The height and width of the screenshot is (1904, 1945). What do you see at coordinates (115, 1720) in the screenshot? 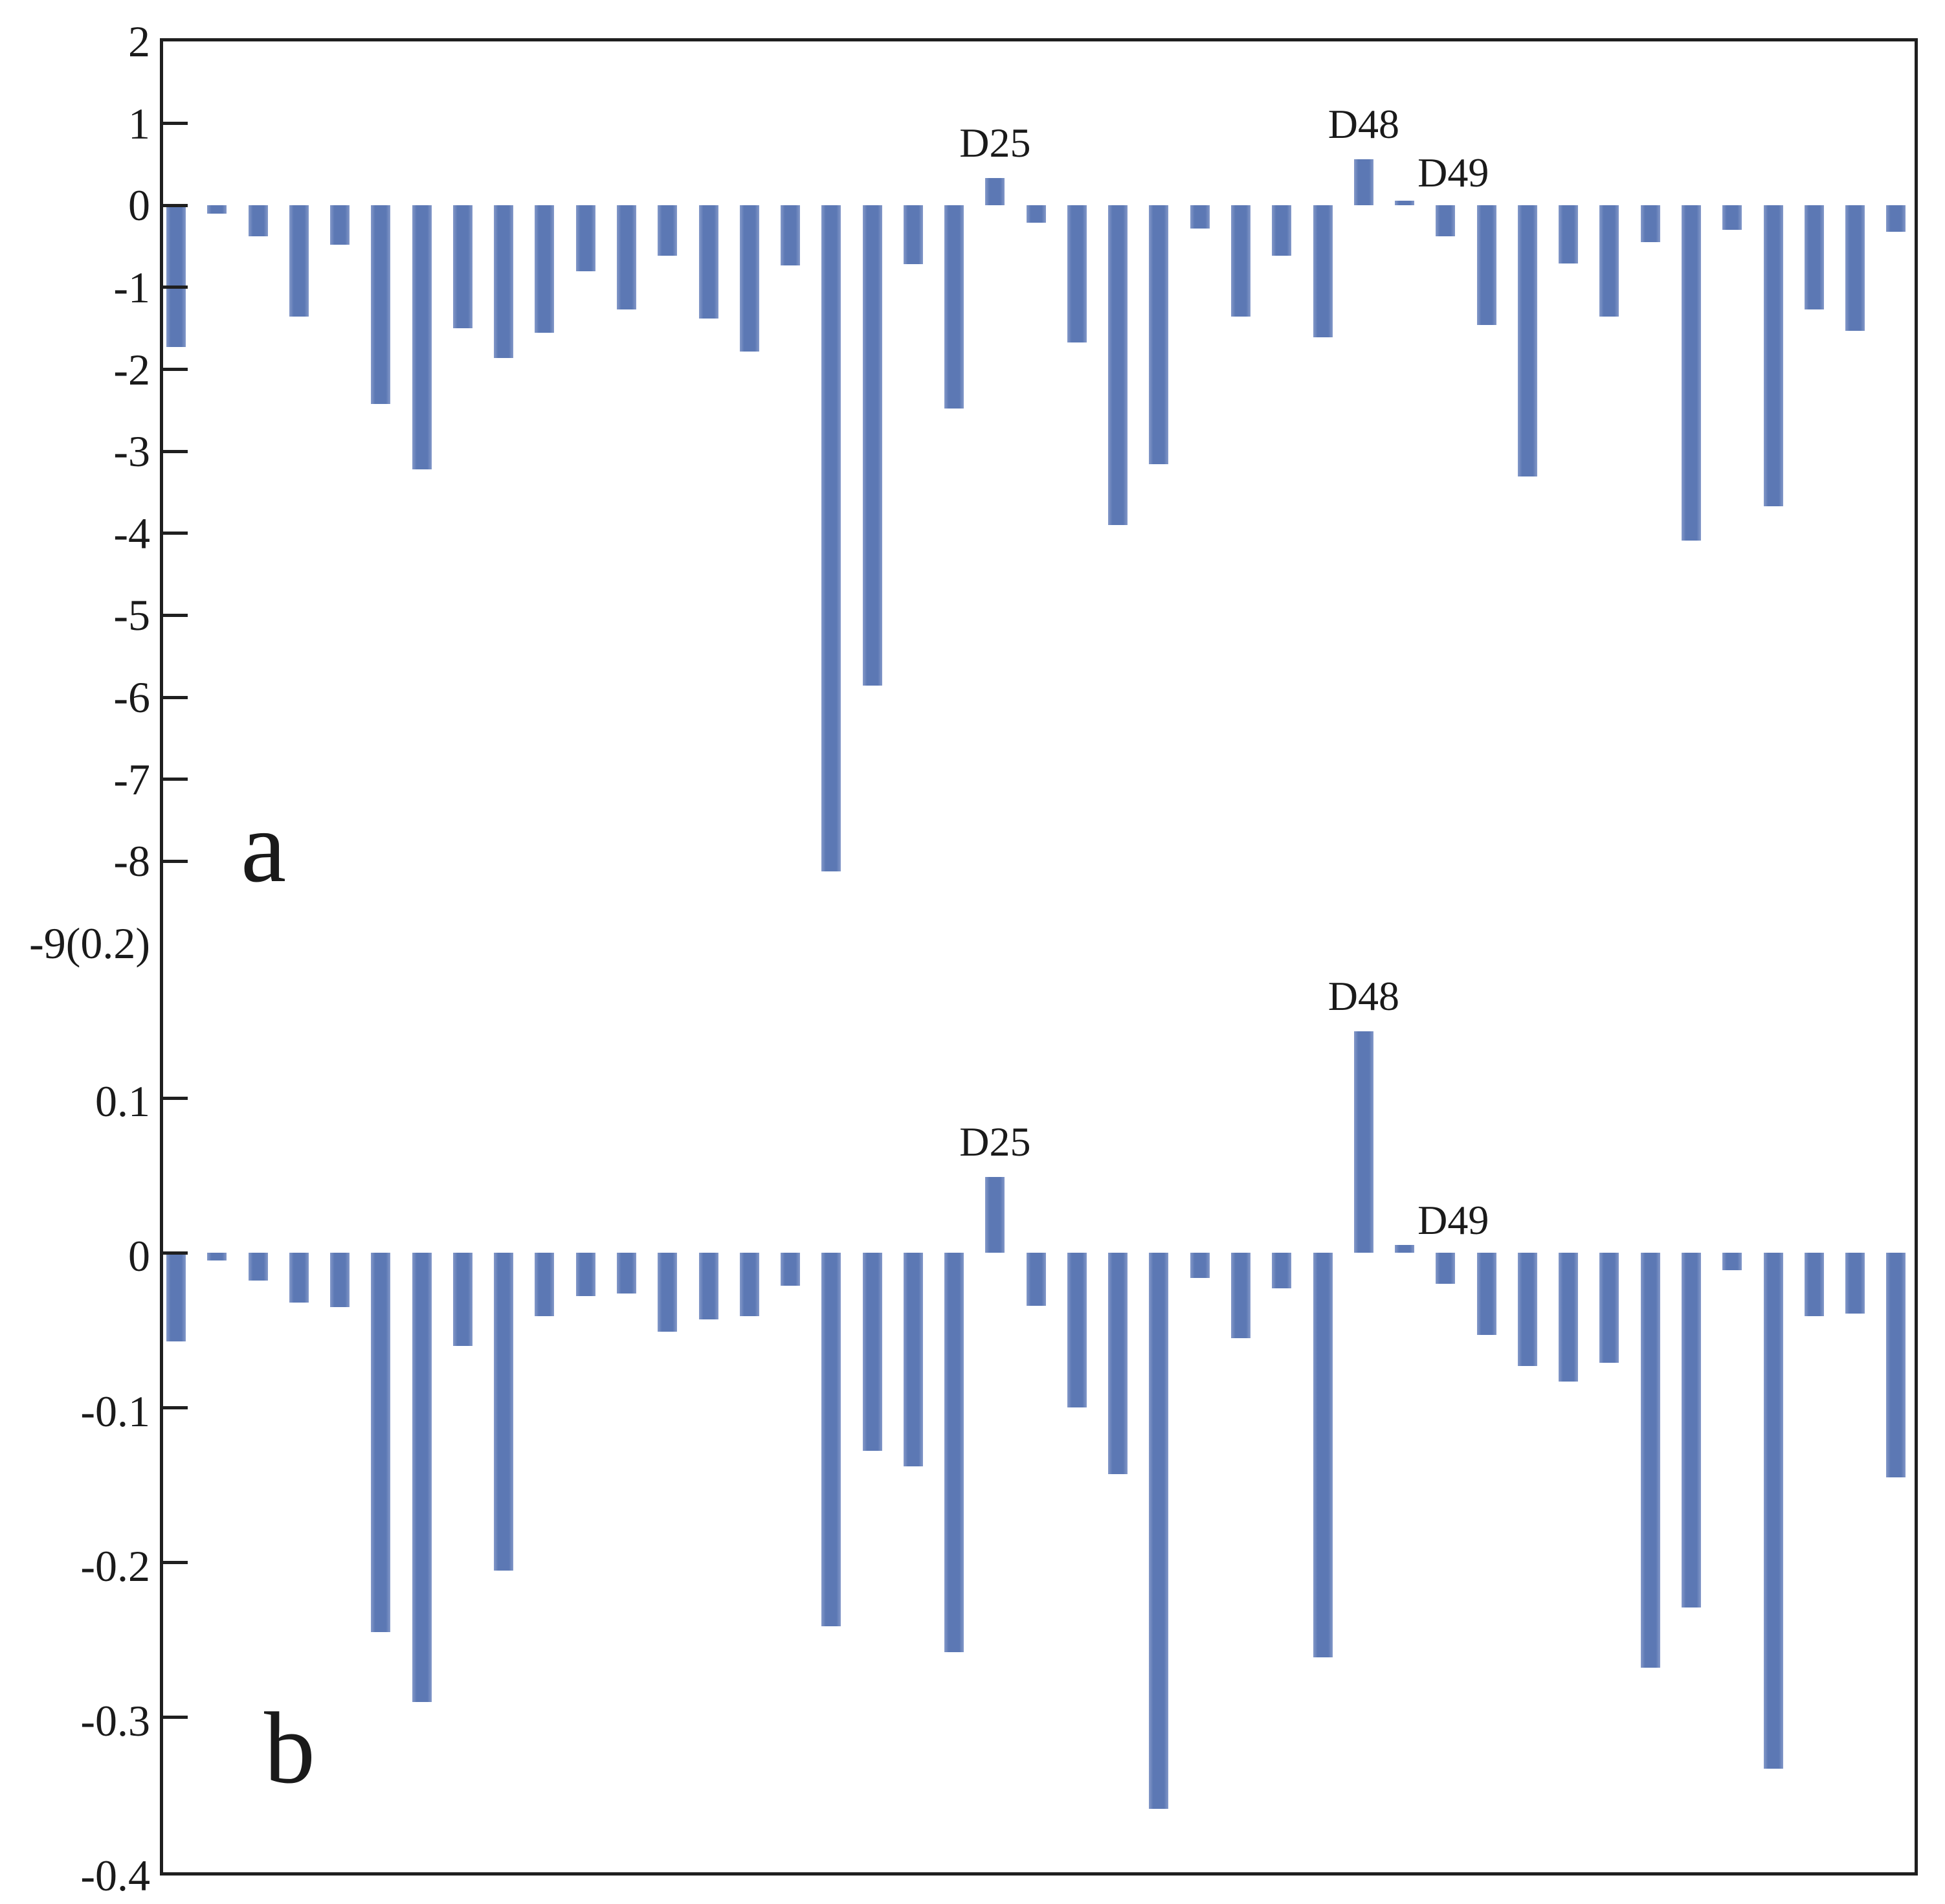
I see `y-axis-tick-label: -0.3` at bounding box center [115, 1720].